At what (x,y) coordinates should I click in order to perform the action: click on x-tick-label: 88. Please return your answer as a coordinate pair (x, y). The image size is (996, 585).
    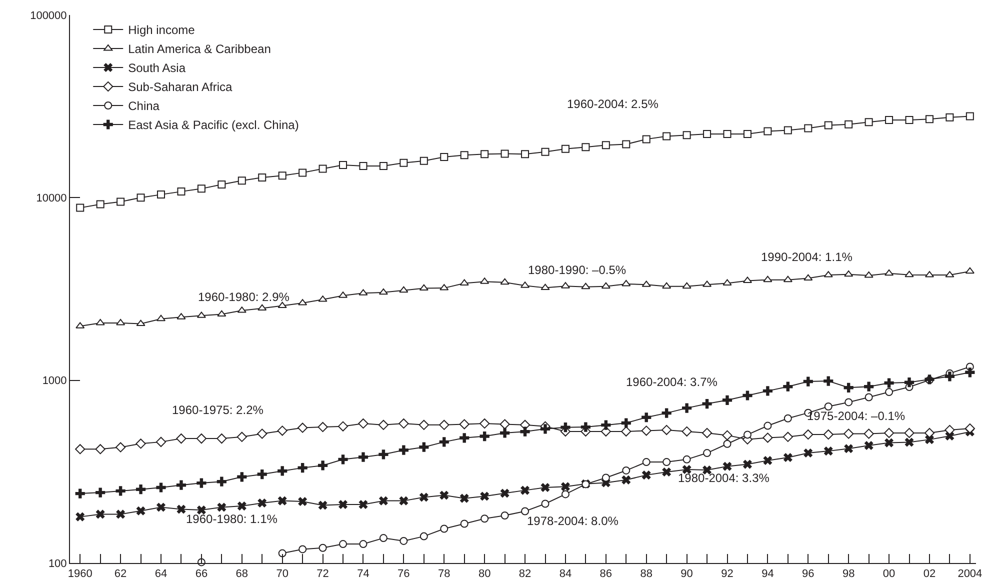
    Looking at the image, I should click on (646, 574).